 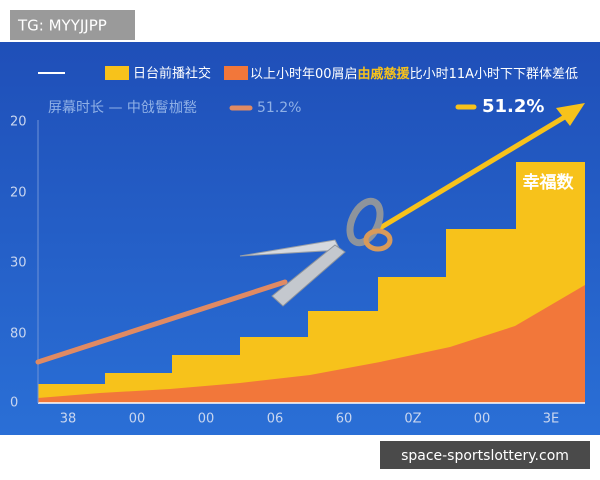 What do you see at coordinates (494, 74) in the screenshot?
I see `legend-part: 比小时11A小时下下群体差低` at bounding box center [494, 74].